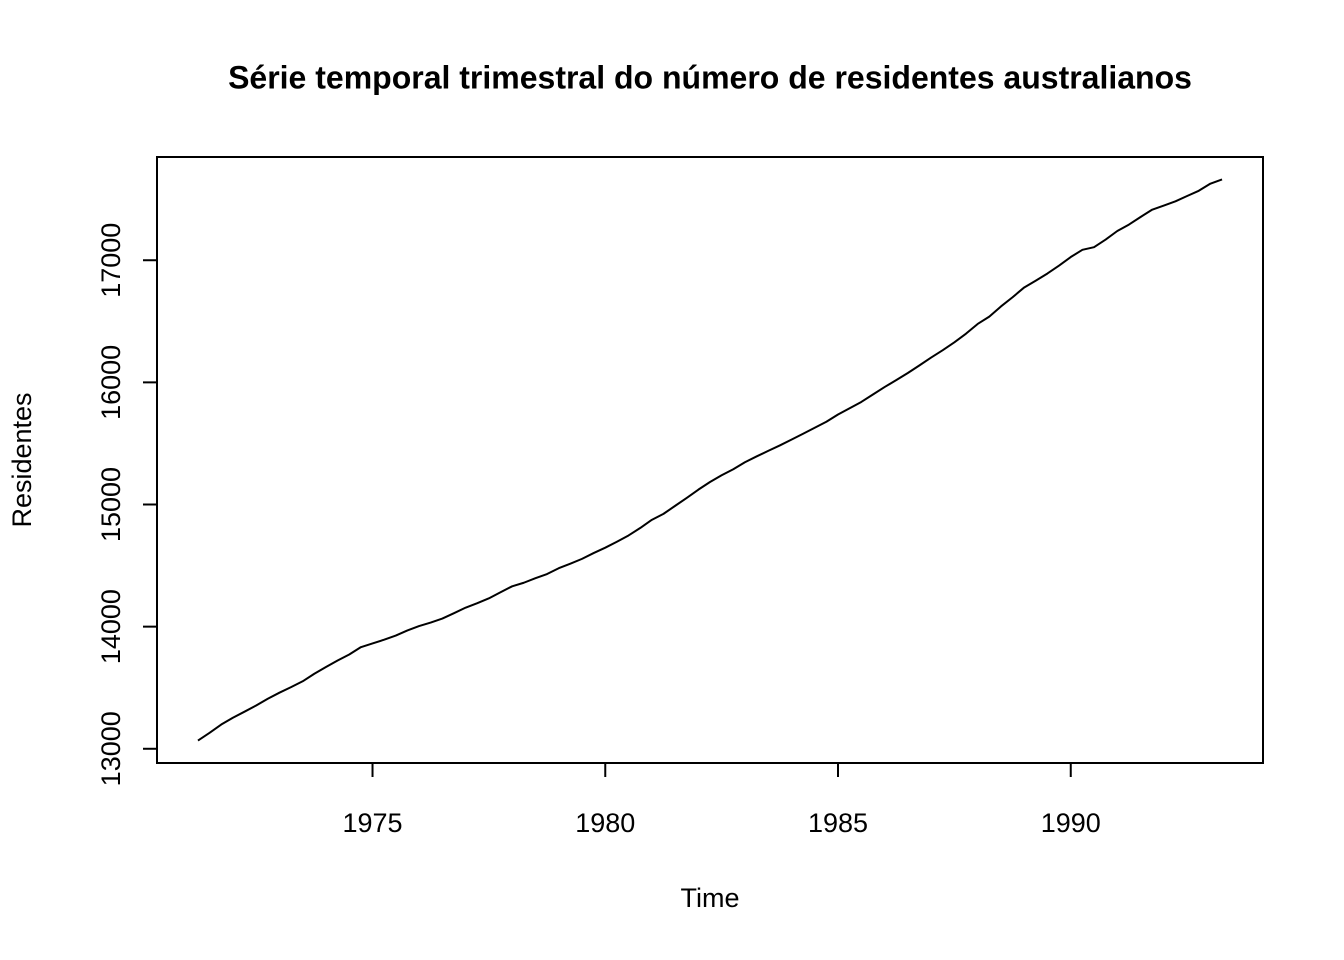  What do you see at coordinates (111, 626) in the screenshot?
I see `y-tick-label: 14000` at bounding box center [111, 626].